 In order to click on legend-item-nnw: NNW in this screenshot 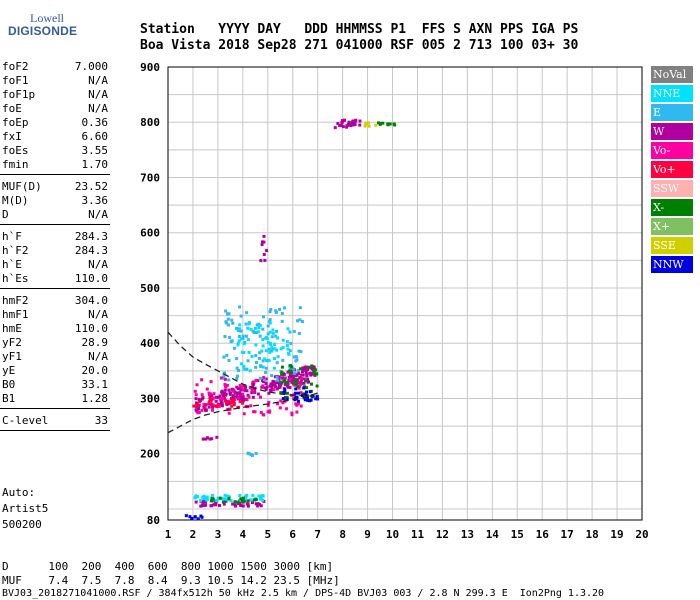, I will do `click(672, 264)`.